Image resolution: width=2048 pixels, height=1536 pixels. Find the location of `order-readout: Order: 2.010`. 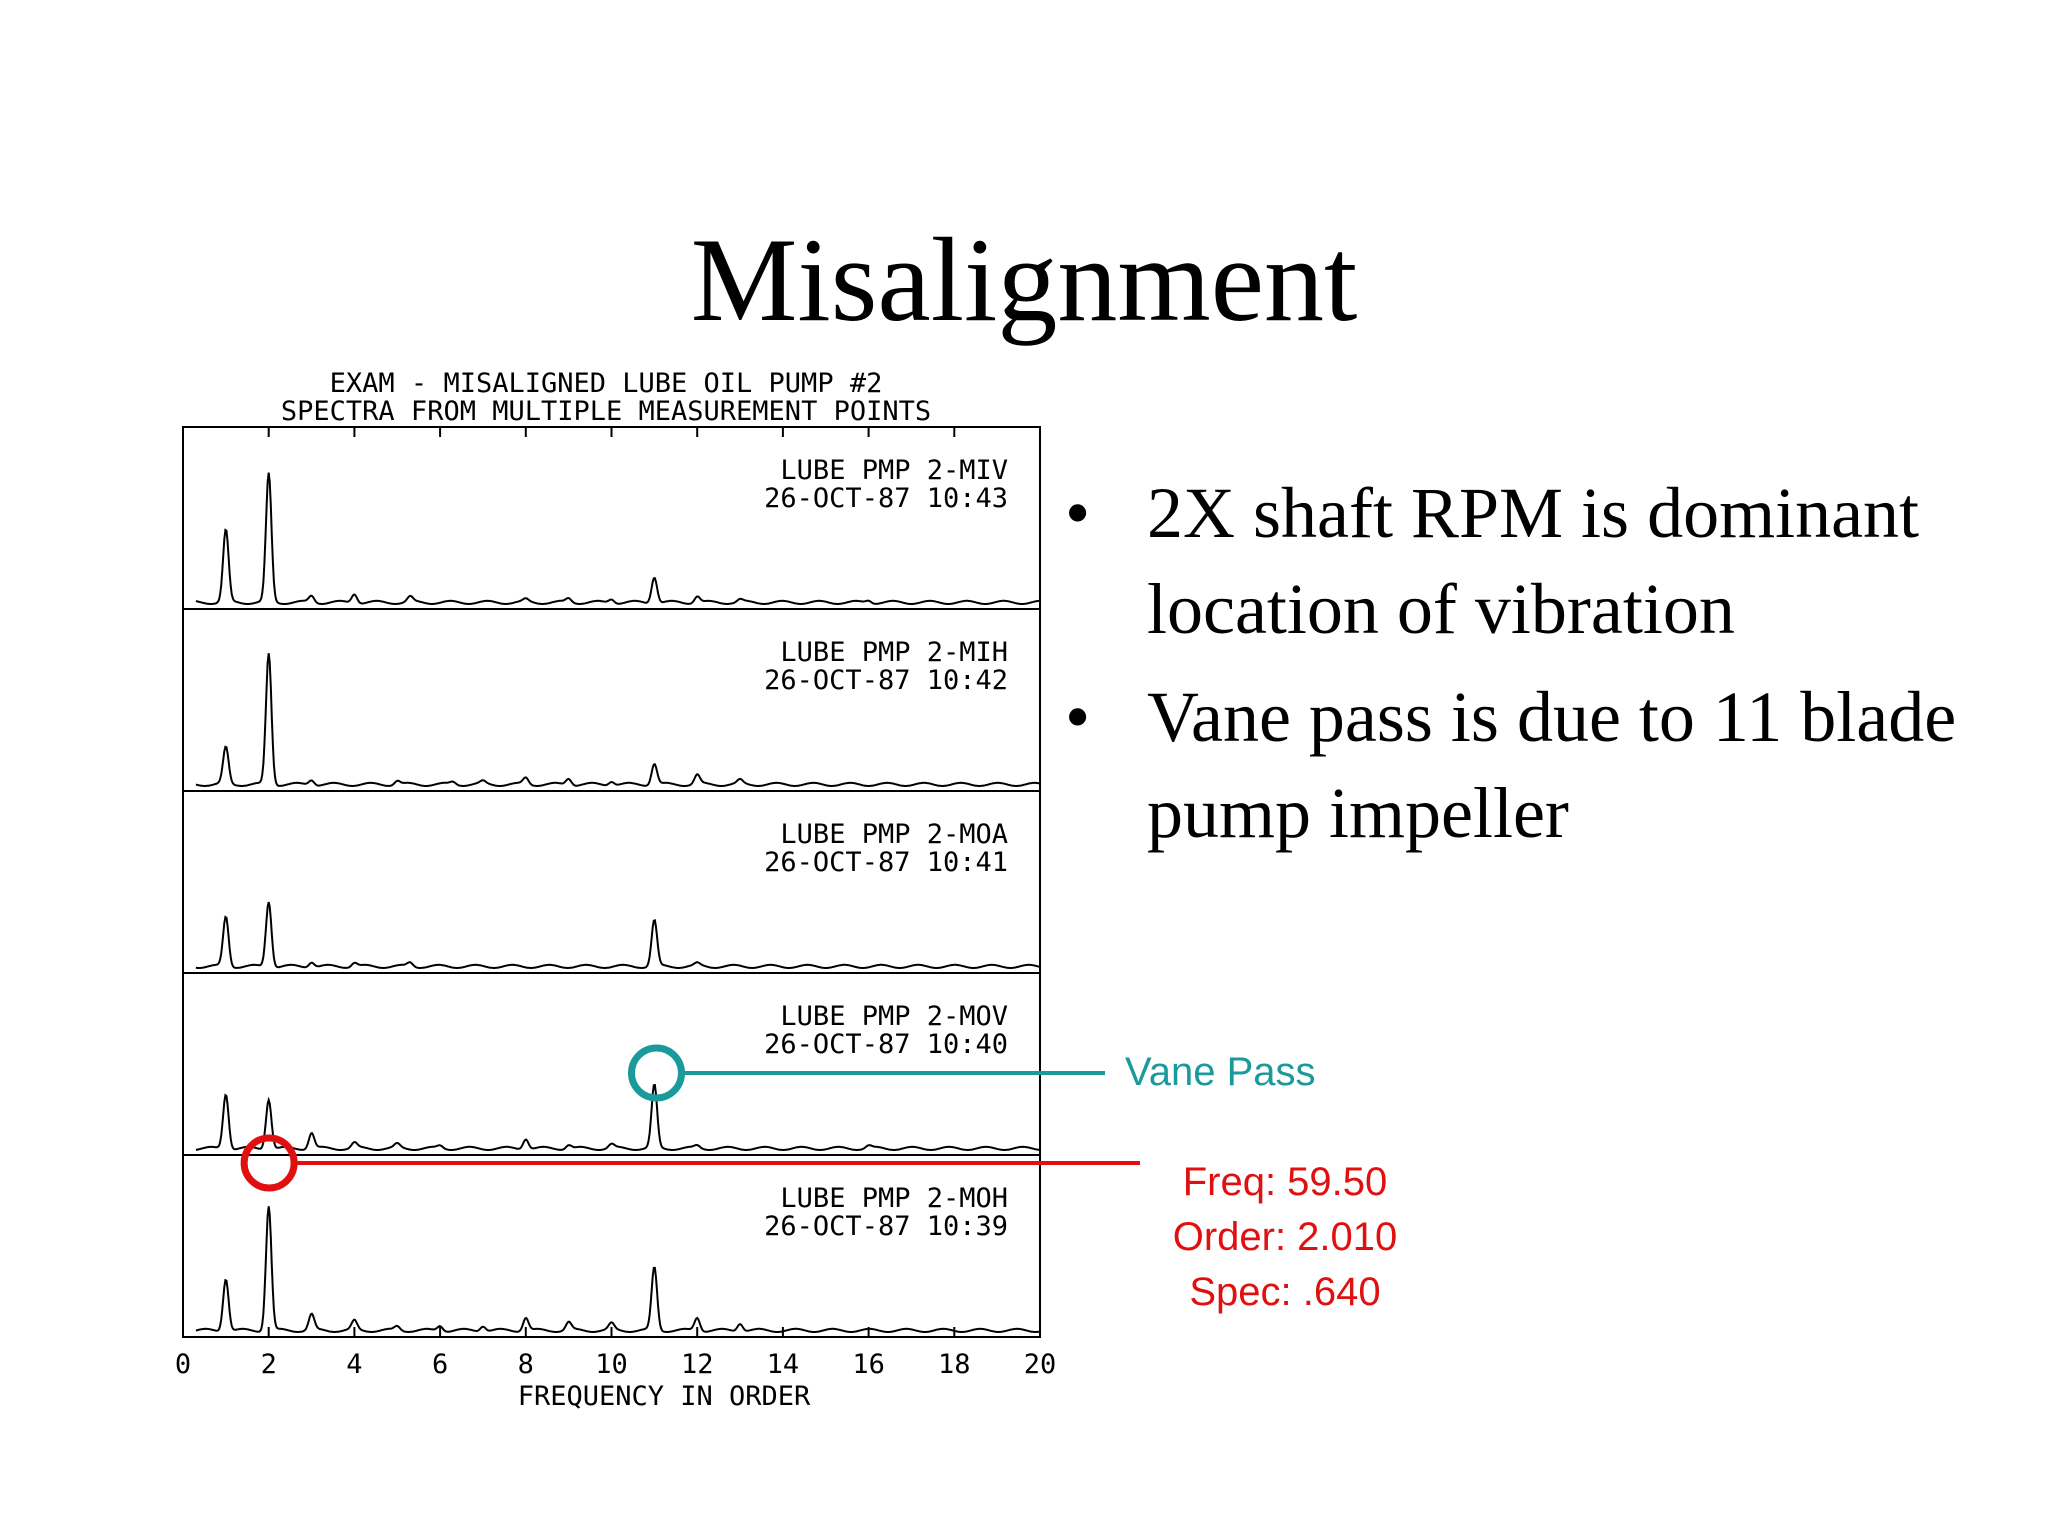

order-readout: Order: 2.010 is located at coordinates (1285, 1237).